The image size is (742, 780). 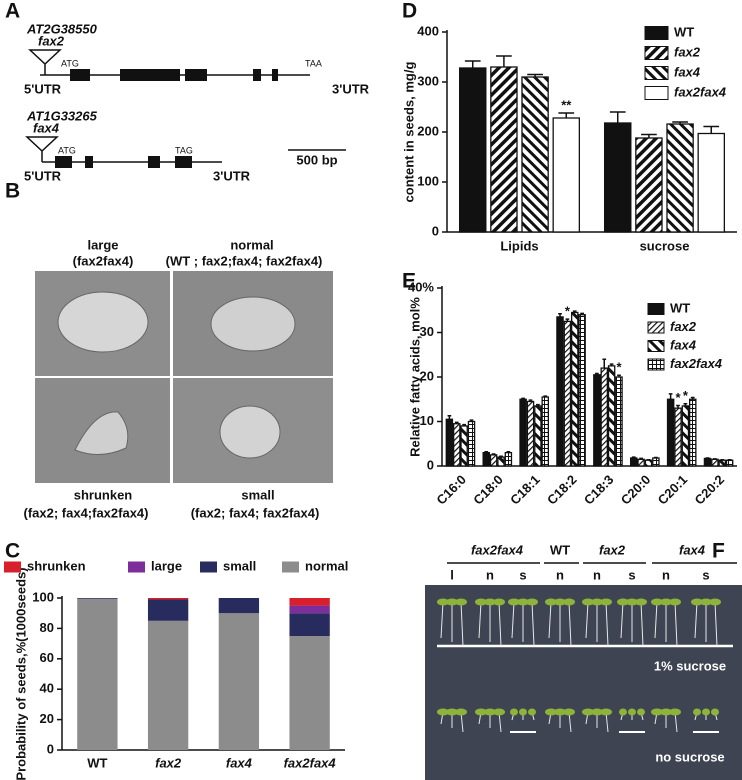 I want to click on scale-bar-label: 500 bp, so click(x=316, y=159).